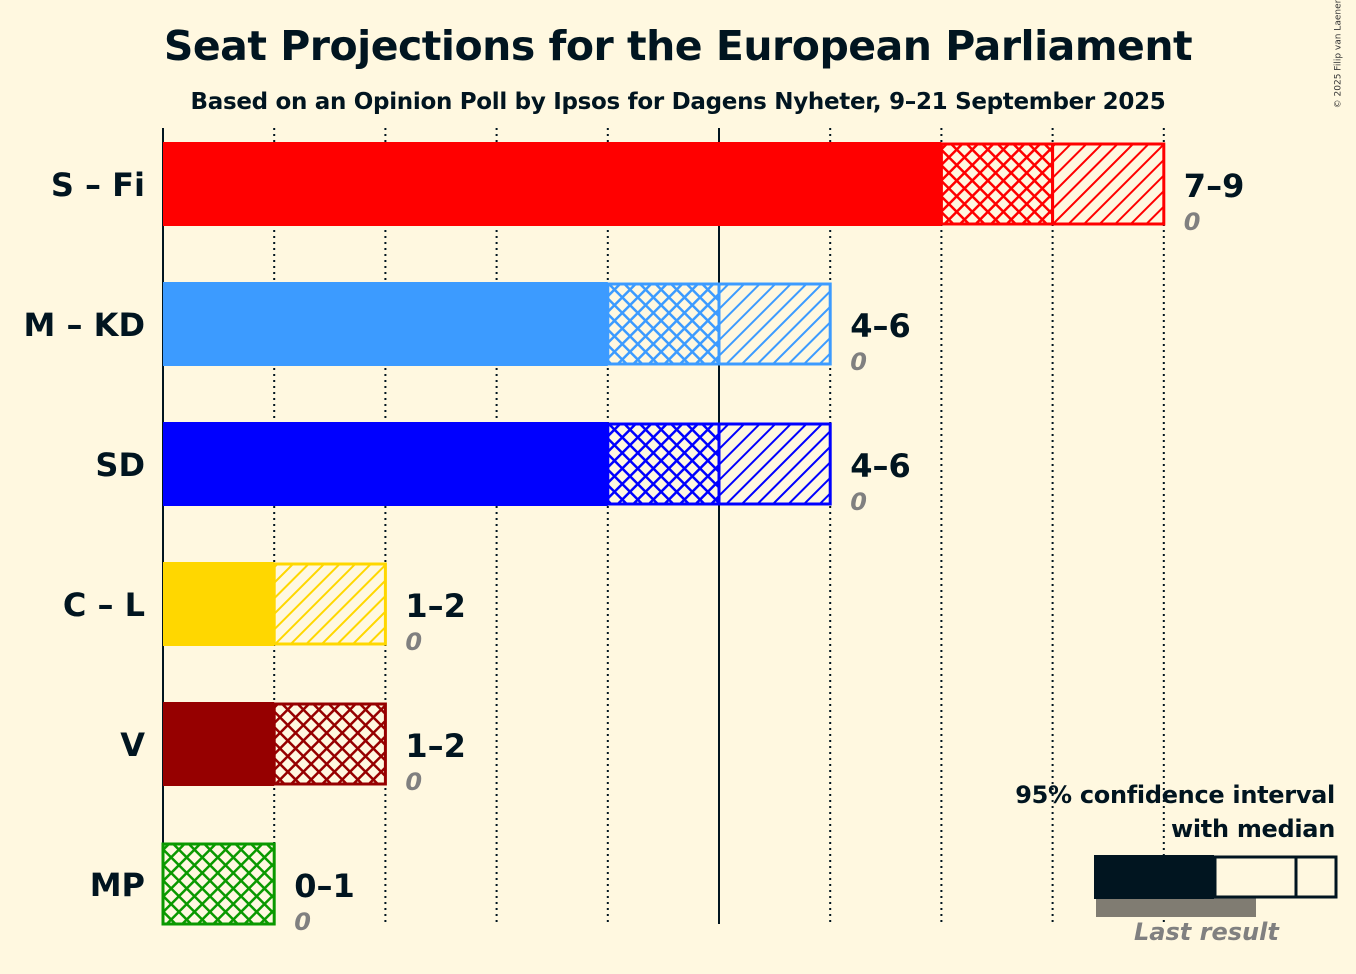  I want to click on legend-solid, so click(1154, 877).